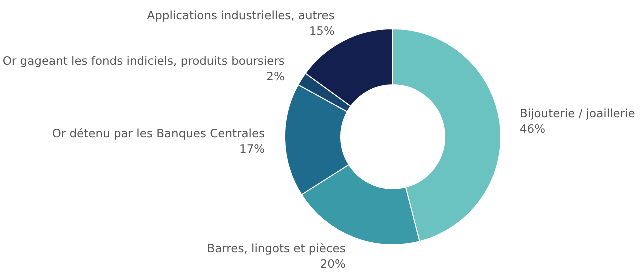 This screenshot has height=280, width=640. Describe the element at coordinates (241, 15) in the screenshot. I see `slice-label: Applications industrielles, autres` at that location.